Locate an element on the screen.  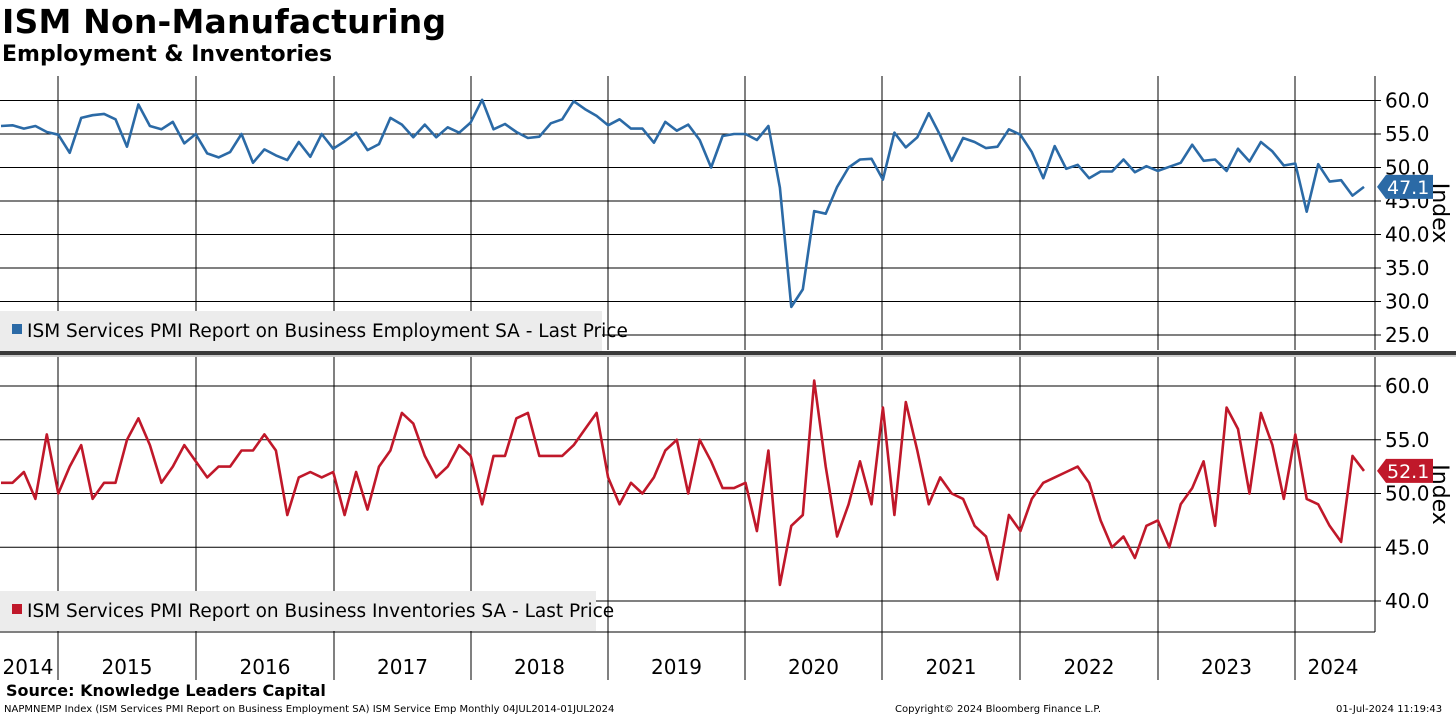
x-tick-label: 2018 is located at coordinates (539, 667).